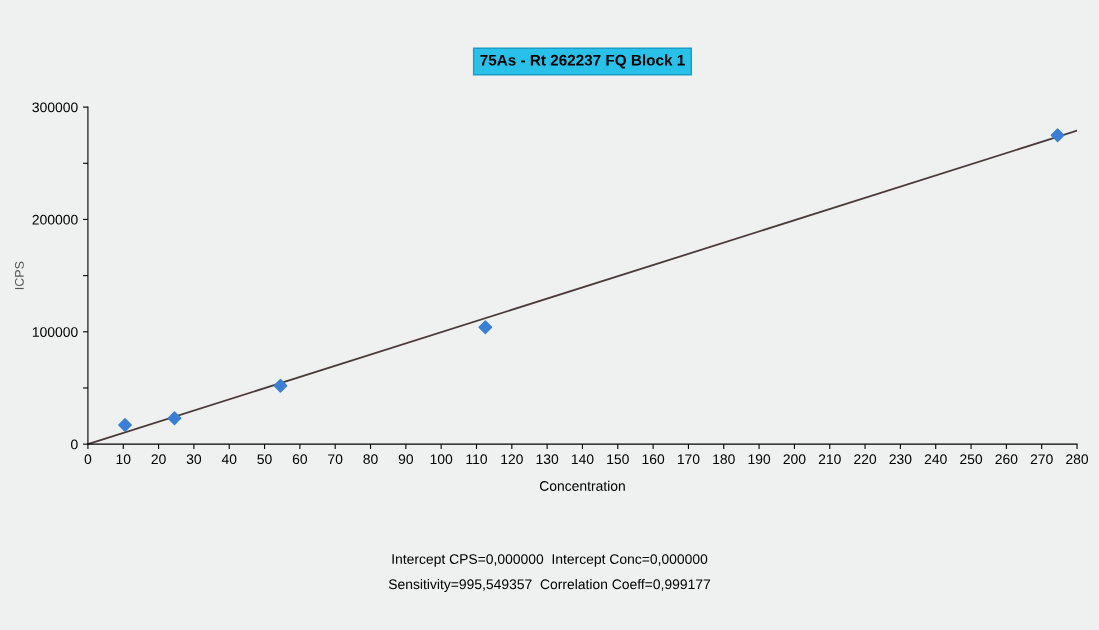 The image size is (1099, 630). What do you see at coordinates (19, 275) in the screenshot?
I see `y-axis-title: ICPS` at bounding box center [19, 275].